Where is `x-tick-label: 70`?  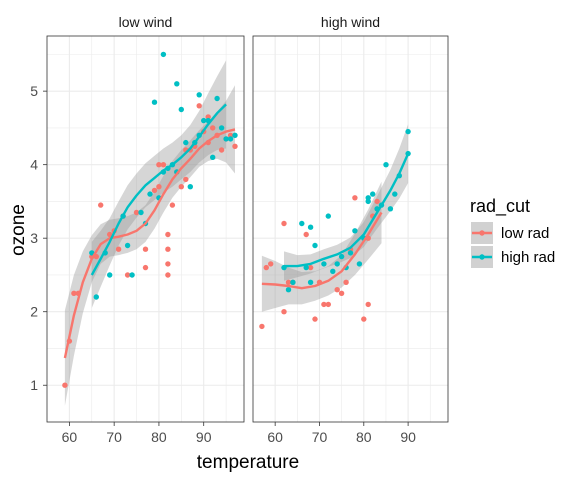
x-tick-label: 70 is located at coordinates (320, 437).